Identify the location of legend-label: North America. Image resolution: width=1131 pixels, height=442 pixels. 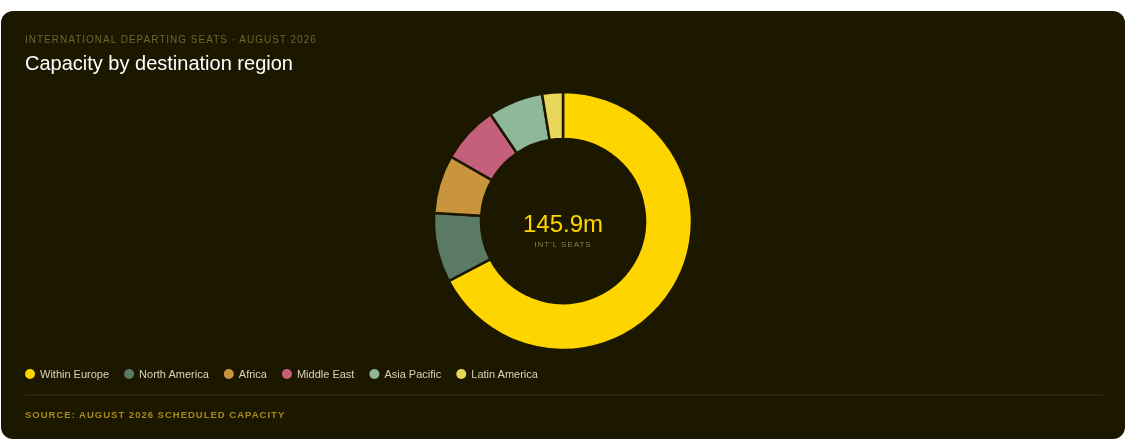
(174, 374).